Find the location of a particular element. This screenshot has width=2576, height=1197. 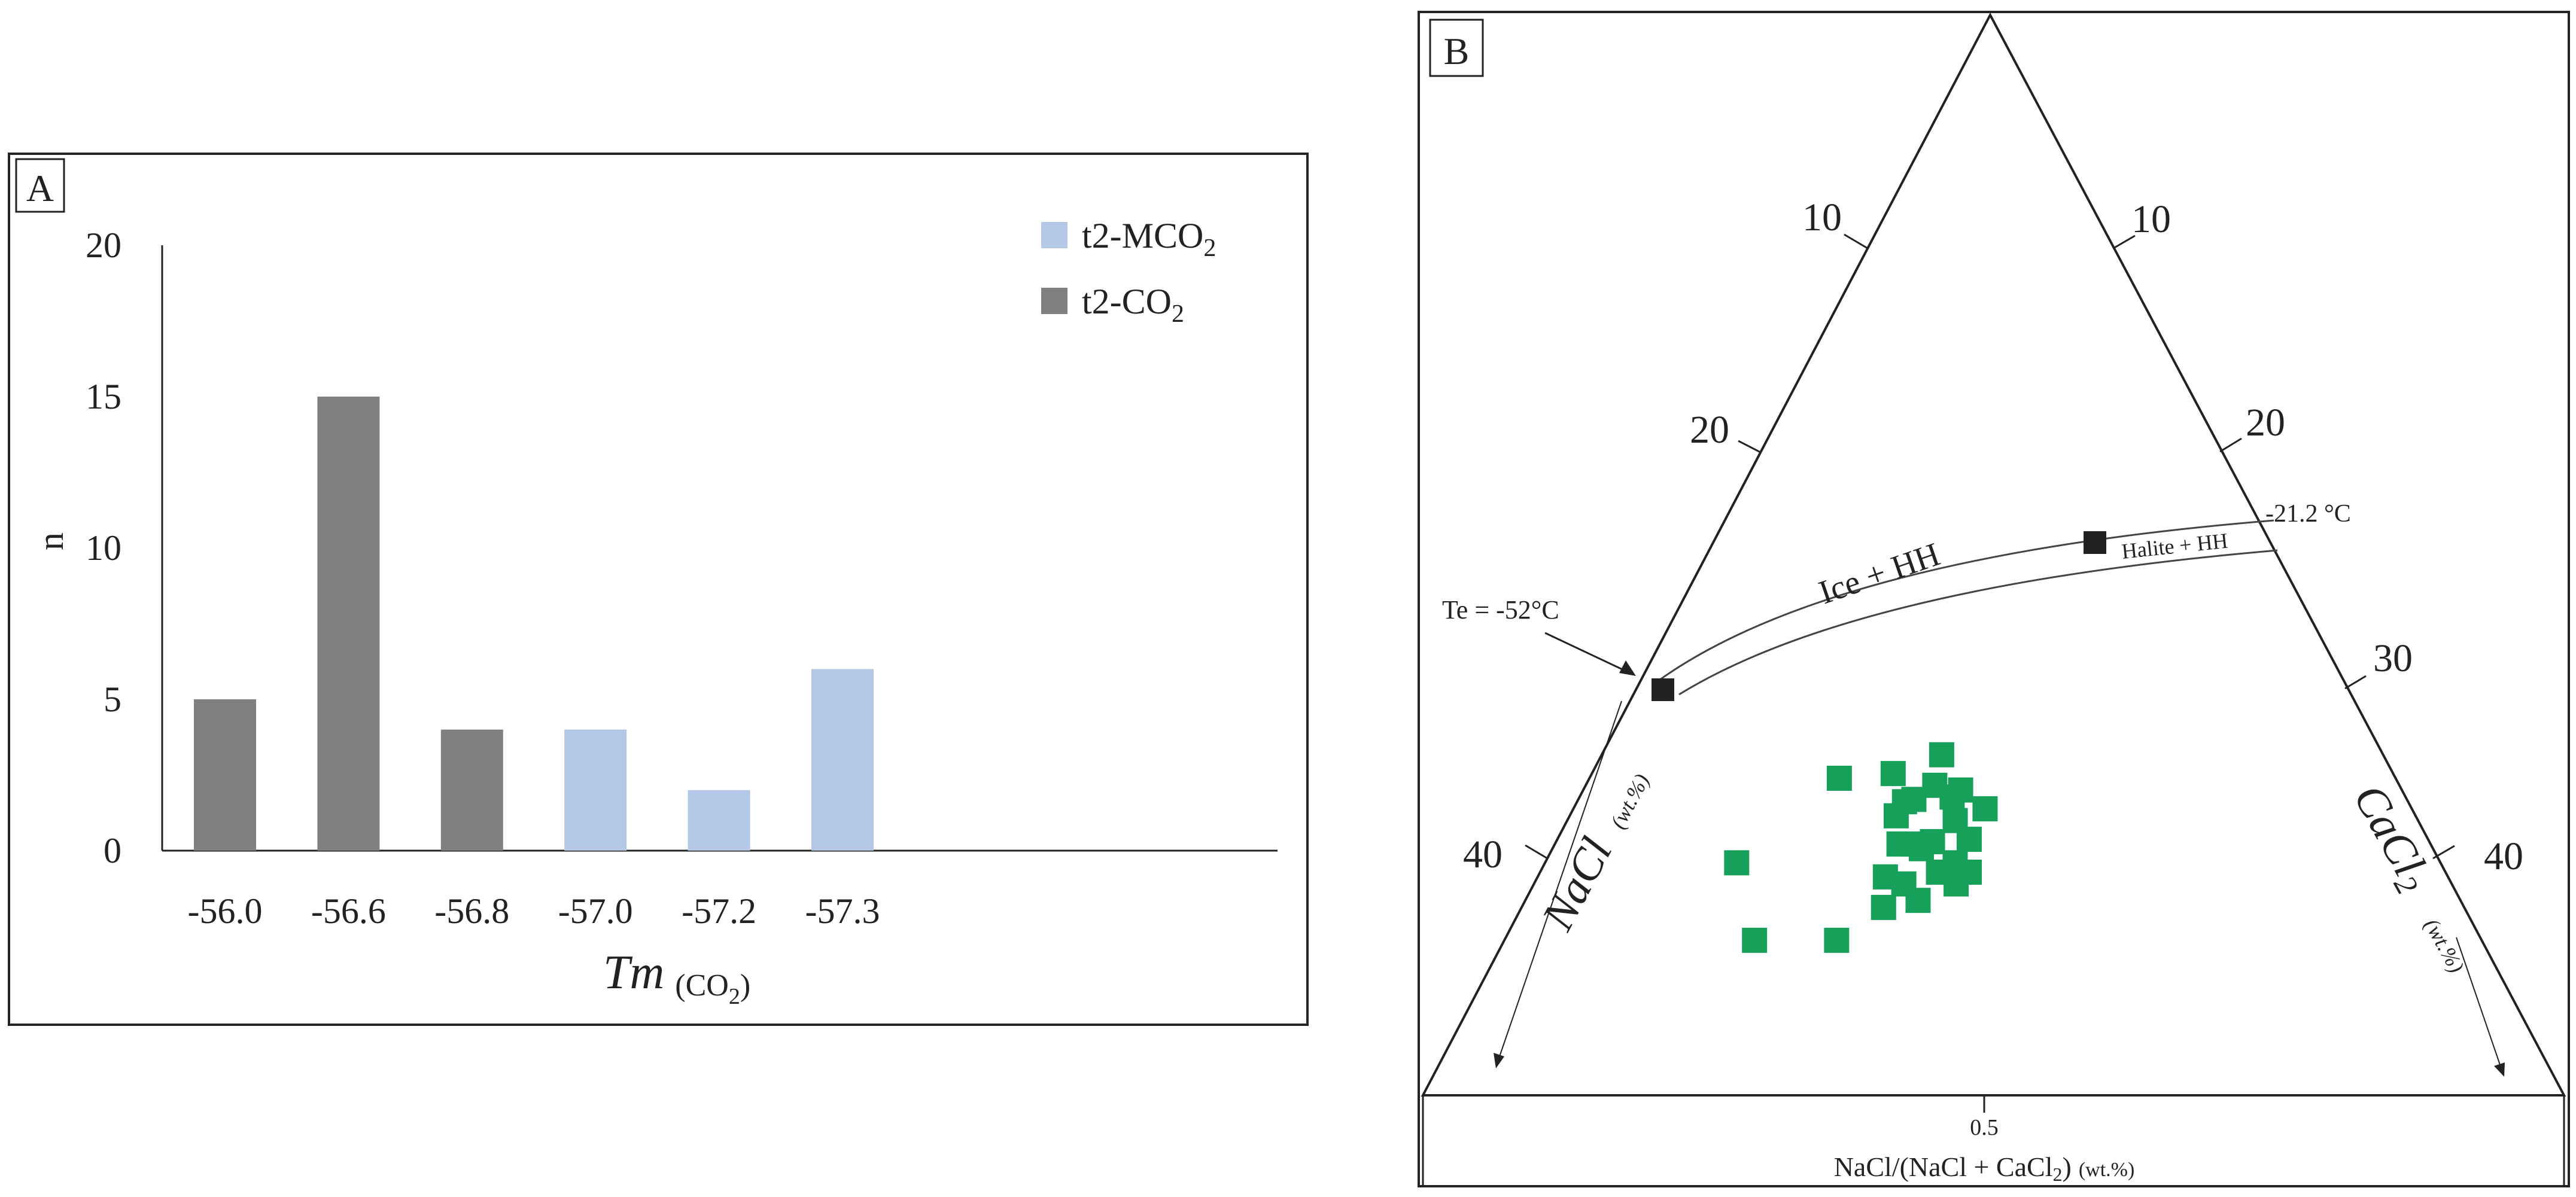

phase-boundary-upper is located at coordinates (1965, 601).